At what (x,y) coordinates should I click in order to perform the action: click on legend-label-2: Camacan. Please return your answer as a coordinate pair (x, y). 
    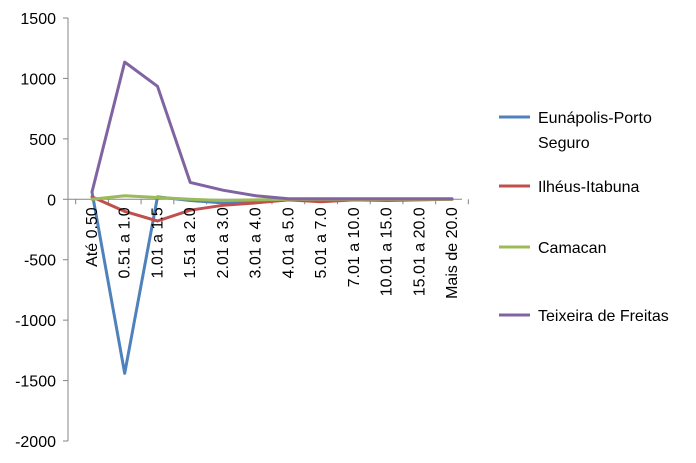
    Looking at the image, I should click on (572, 248).